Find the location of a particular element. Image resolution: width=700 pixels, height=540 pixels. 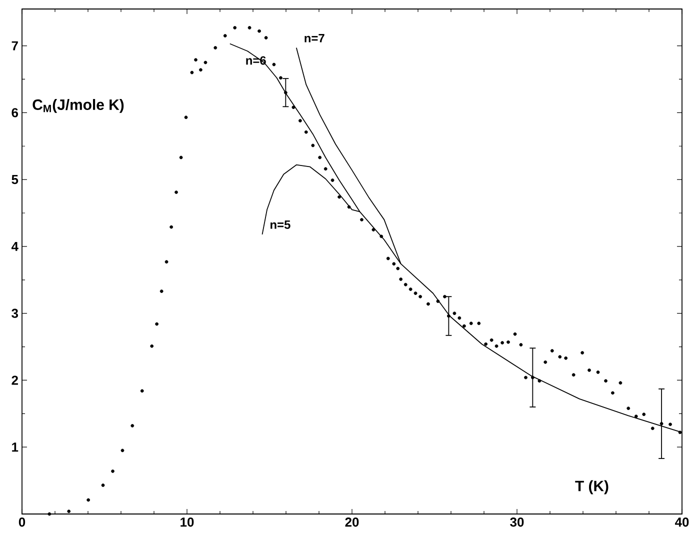

y-tick-label: 6 is located at coordinates (15, 113).